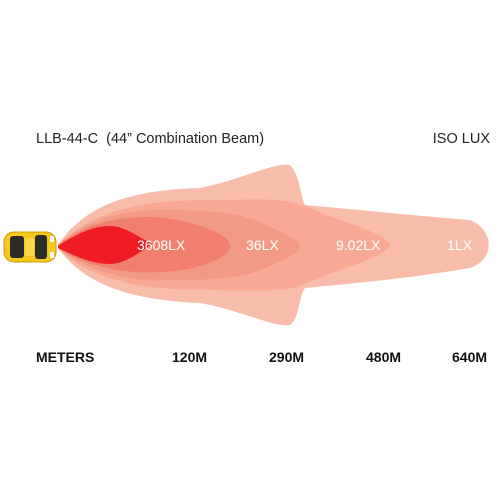  What do you see at coordinates (30, 247) in the screenshot?
I see `car-icon` at bounding box center [30, 247].